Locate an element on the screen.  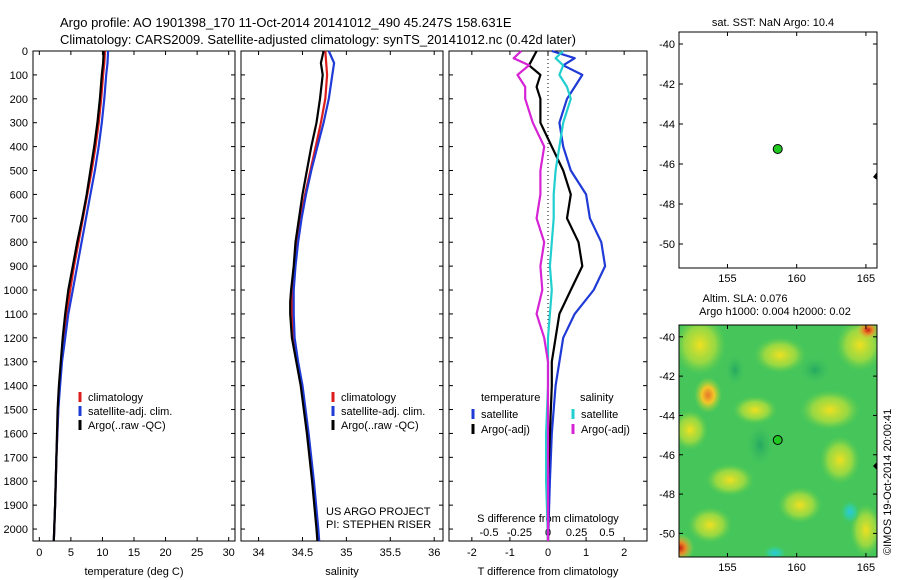
y-tick-label: 1800 is located at coordinates (16, 482).